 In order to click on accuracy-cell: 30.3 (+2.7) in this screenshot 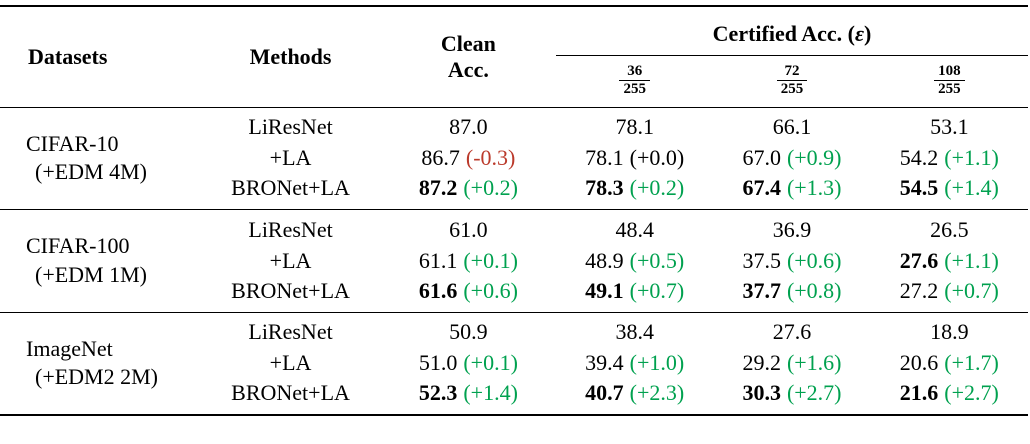, I will do `click(791, 397)`.